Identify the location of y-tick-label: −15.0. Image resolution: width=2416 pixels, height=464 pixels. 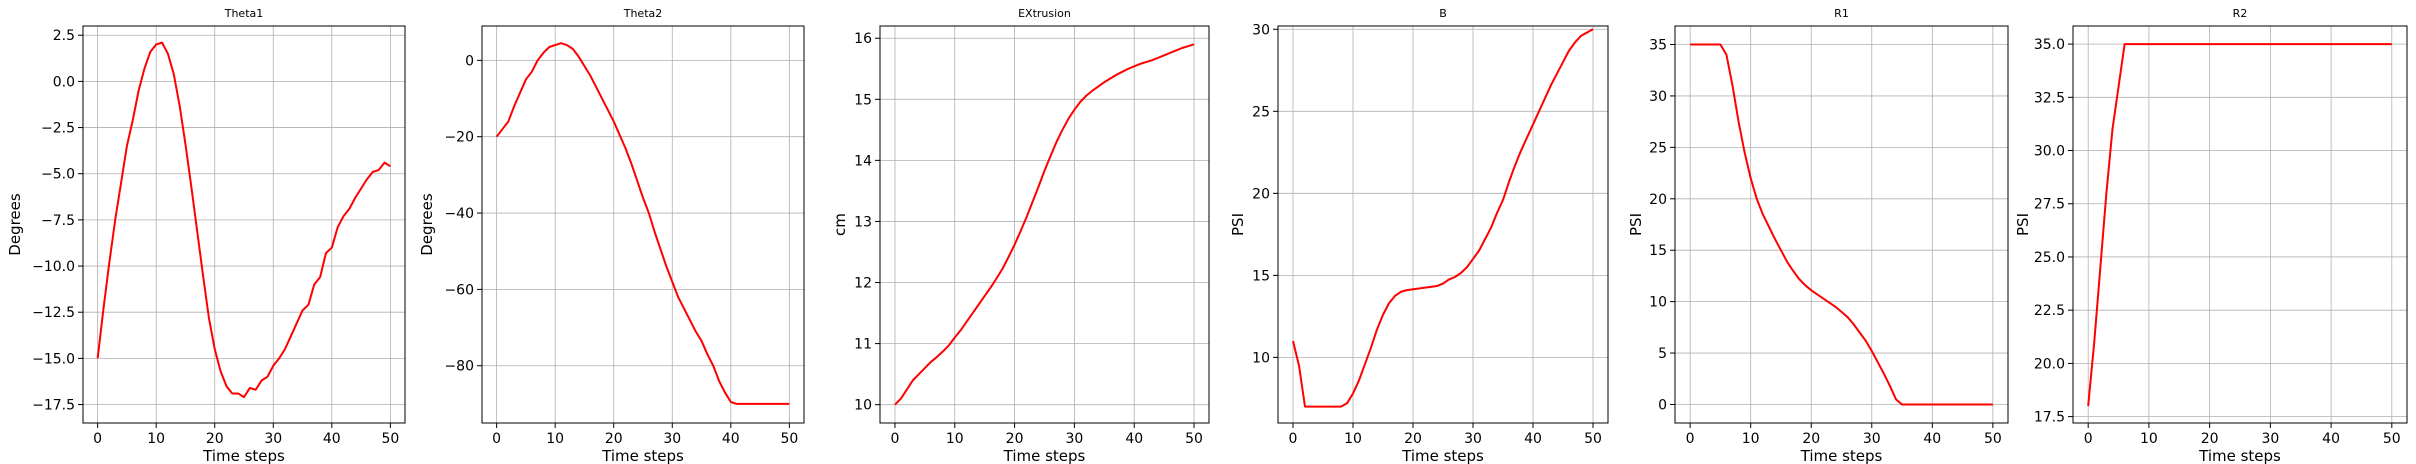
(53, 359).